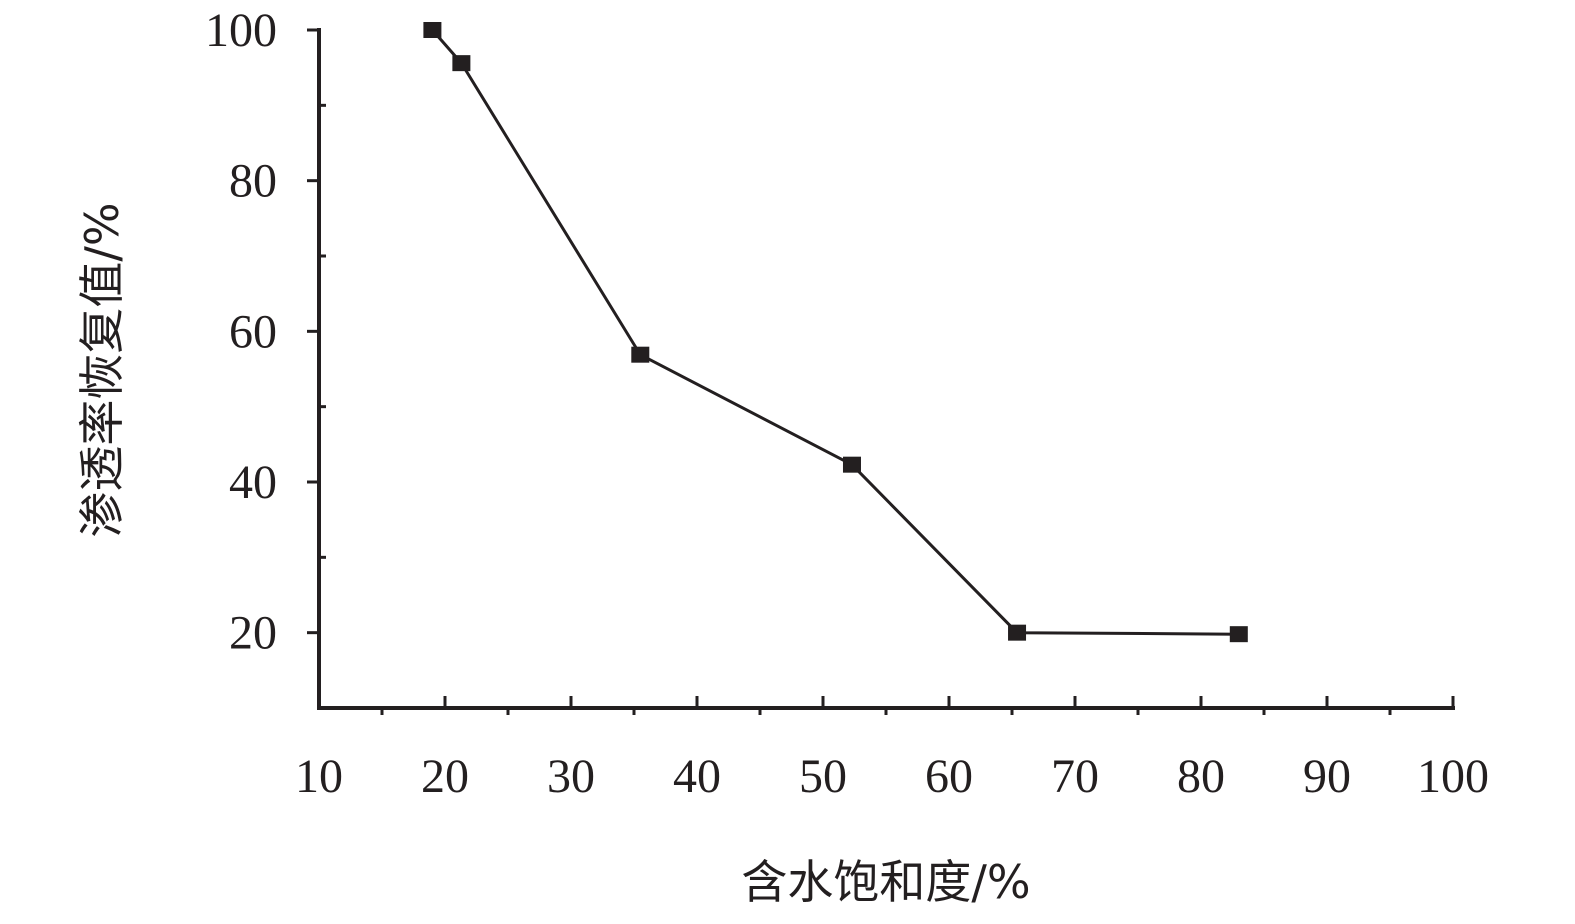  I want to click on y-tick-label-20: 20, so click(253, 633).